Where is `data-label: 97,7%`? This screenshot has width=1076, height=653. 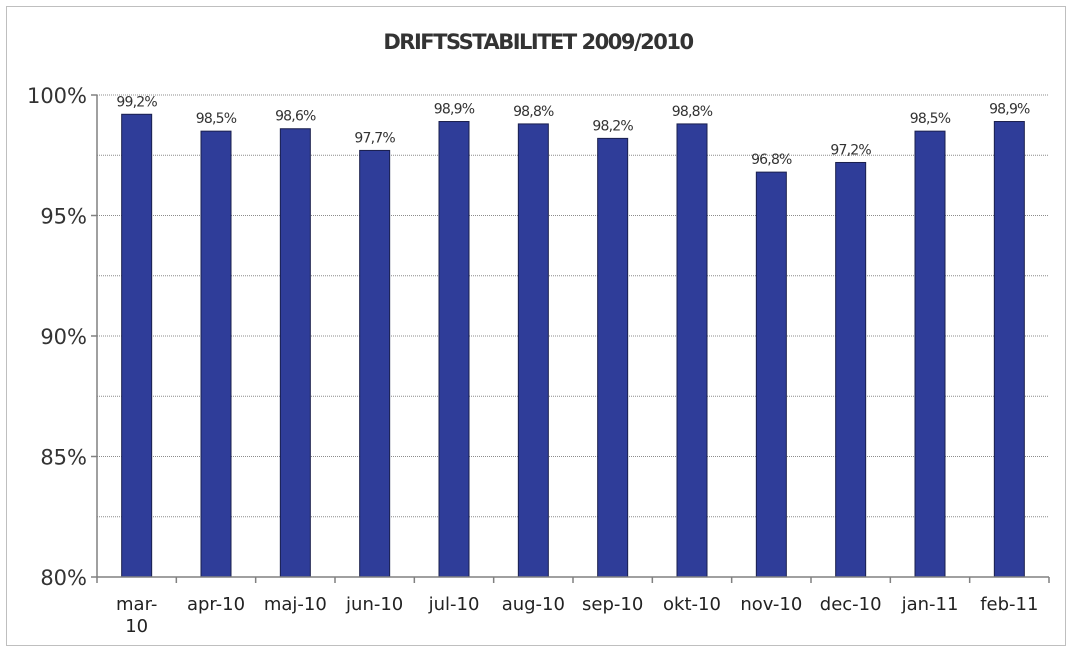 data-label: 97,7% is located at coordinates (374, 138).